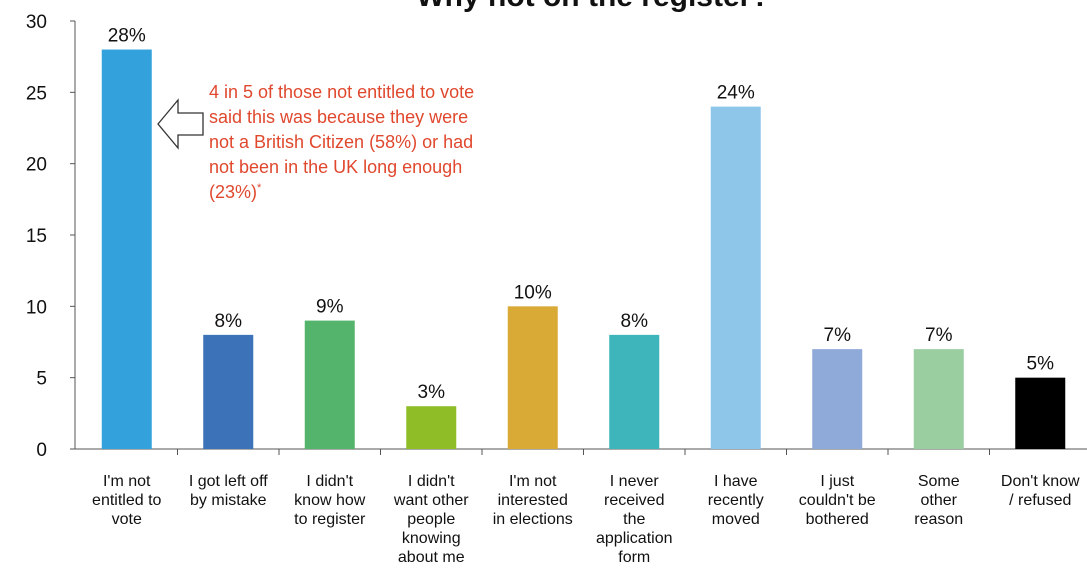 This screenshot has height=573, width=1087. What do you see at coordinates (432, 392) in the screenshot?
I see `data-label: 3%` at bounding box center [432, 392].